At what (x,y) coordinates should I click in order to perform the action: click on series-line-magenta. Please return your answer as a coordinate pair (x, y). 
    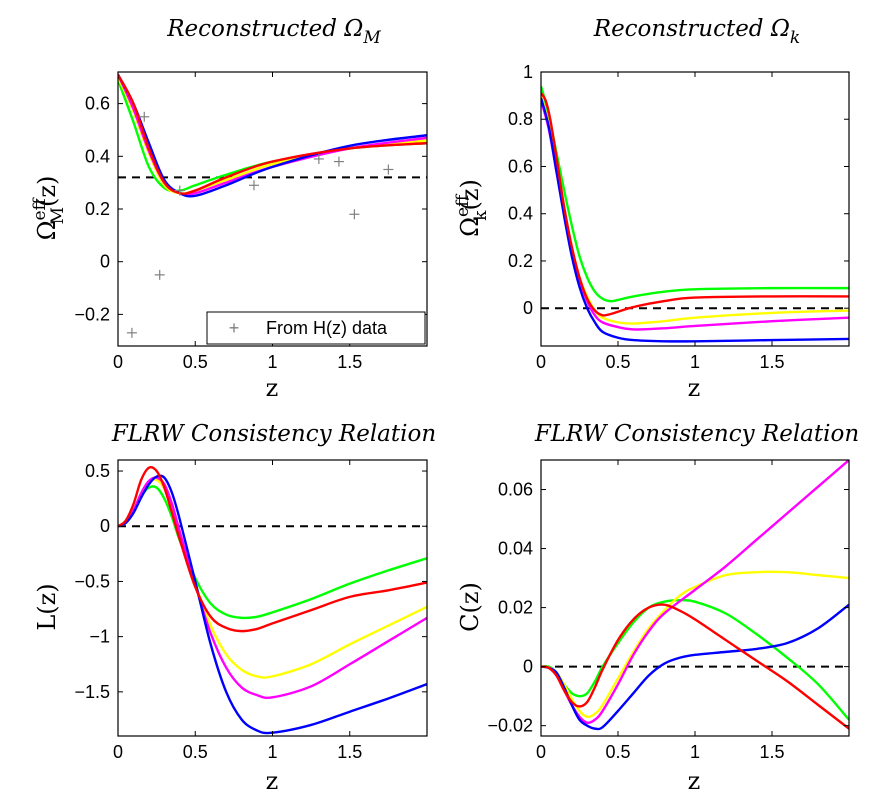
    Looking at the image, I should click on (272, 135).